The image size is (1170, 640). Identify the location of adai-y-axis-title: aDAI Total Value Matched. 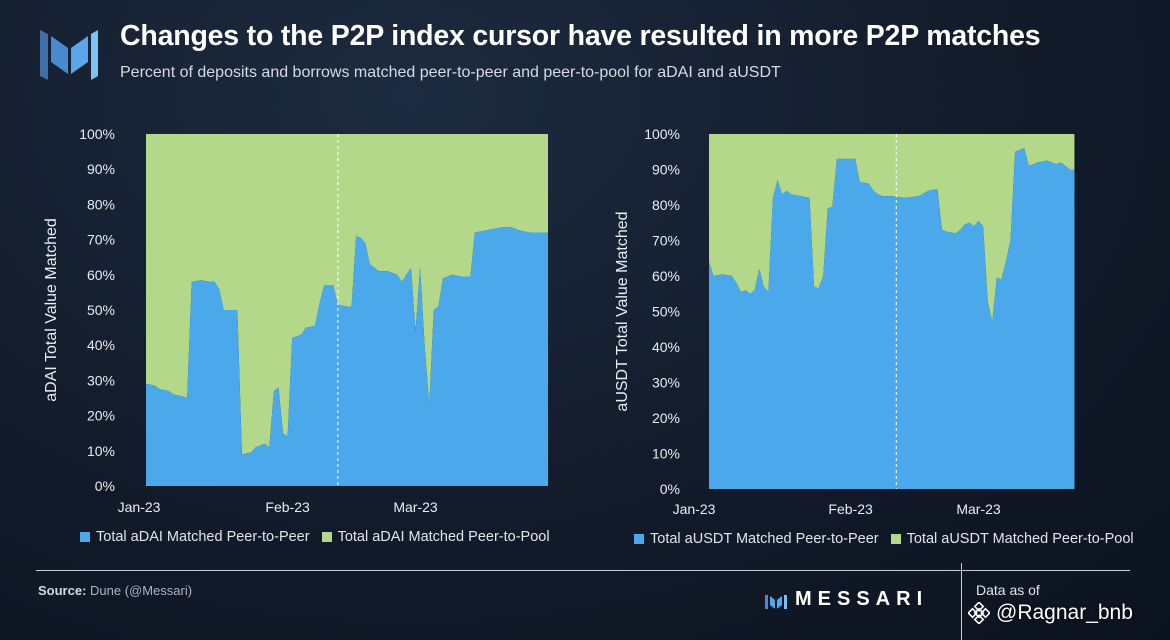
(51, 310).